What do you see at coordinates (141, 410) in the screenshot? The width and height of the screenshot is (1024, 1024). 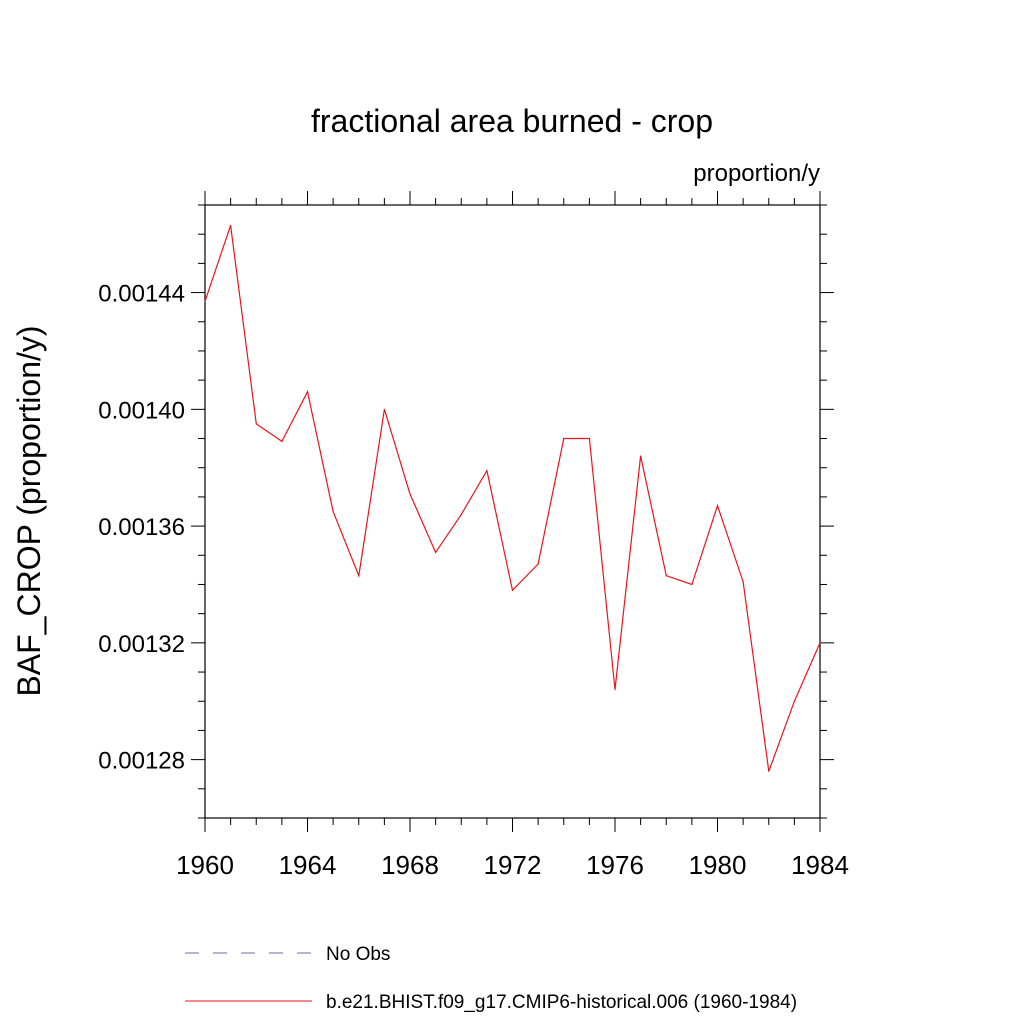 I see `y-tick-label: 0.00140` at bounding box center [141, 410].